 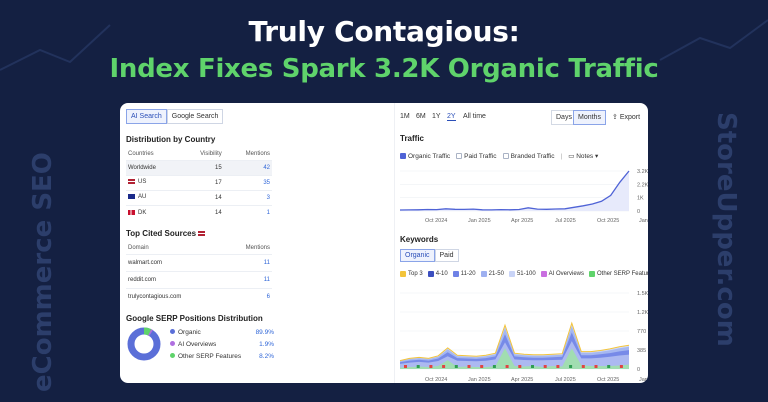 What do you see at coordinates (266, 344) in the screenshot?
I see `serp-value: 1.9%` at bounding box center [266, 344].